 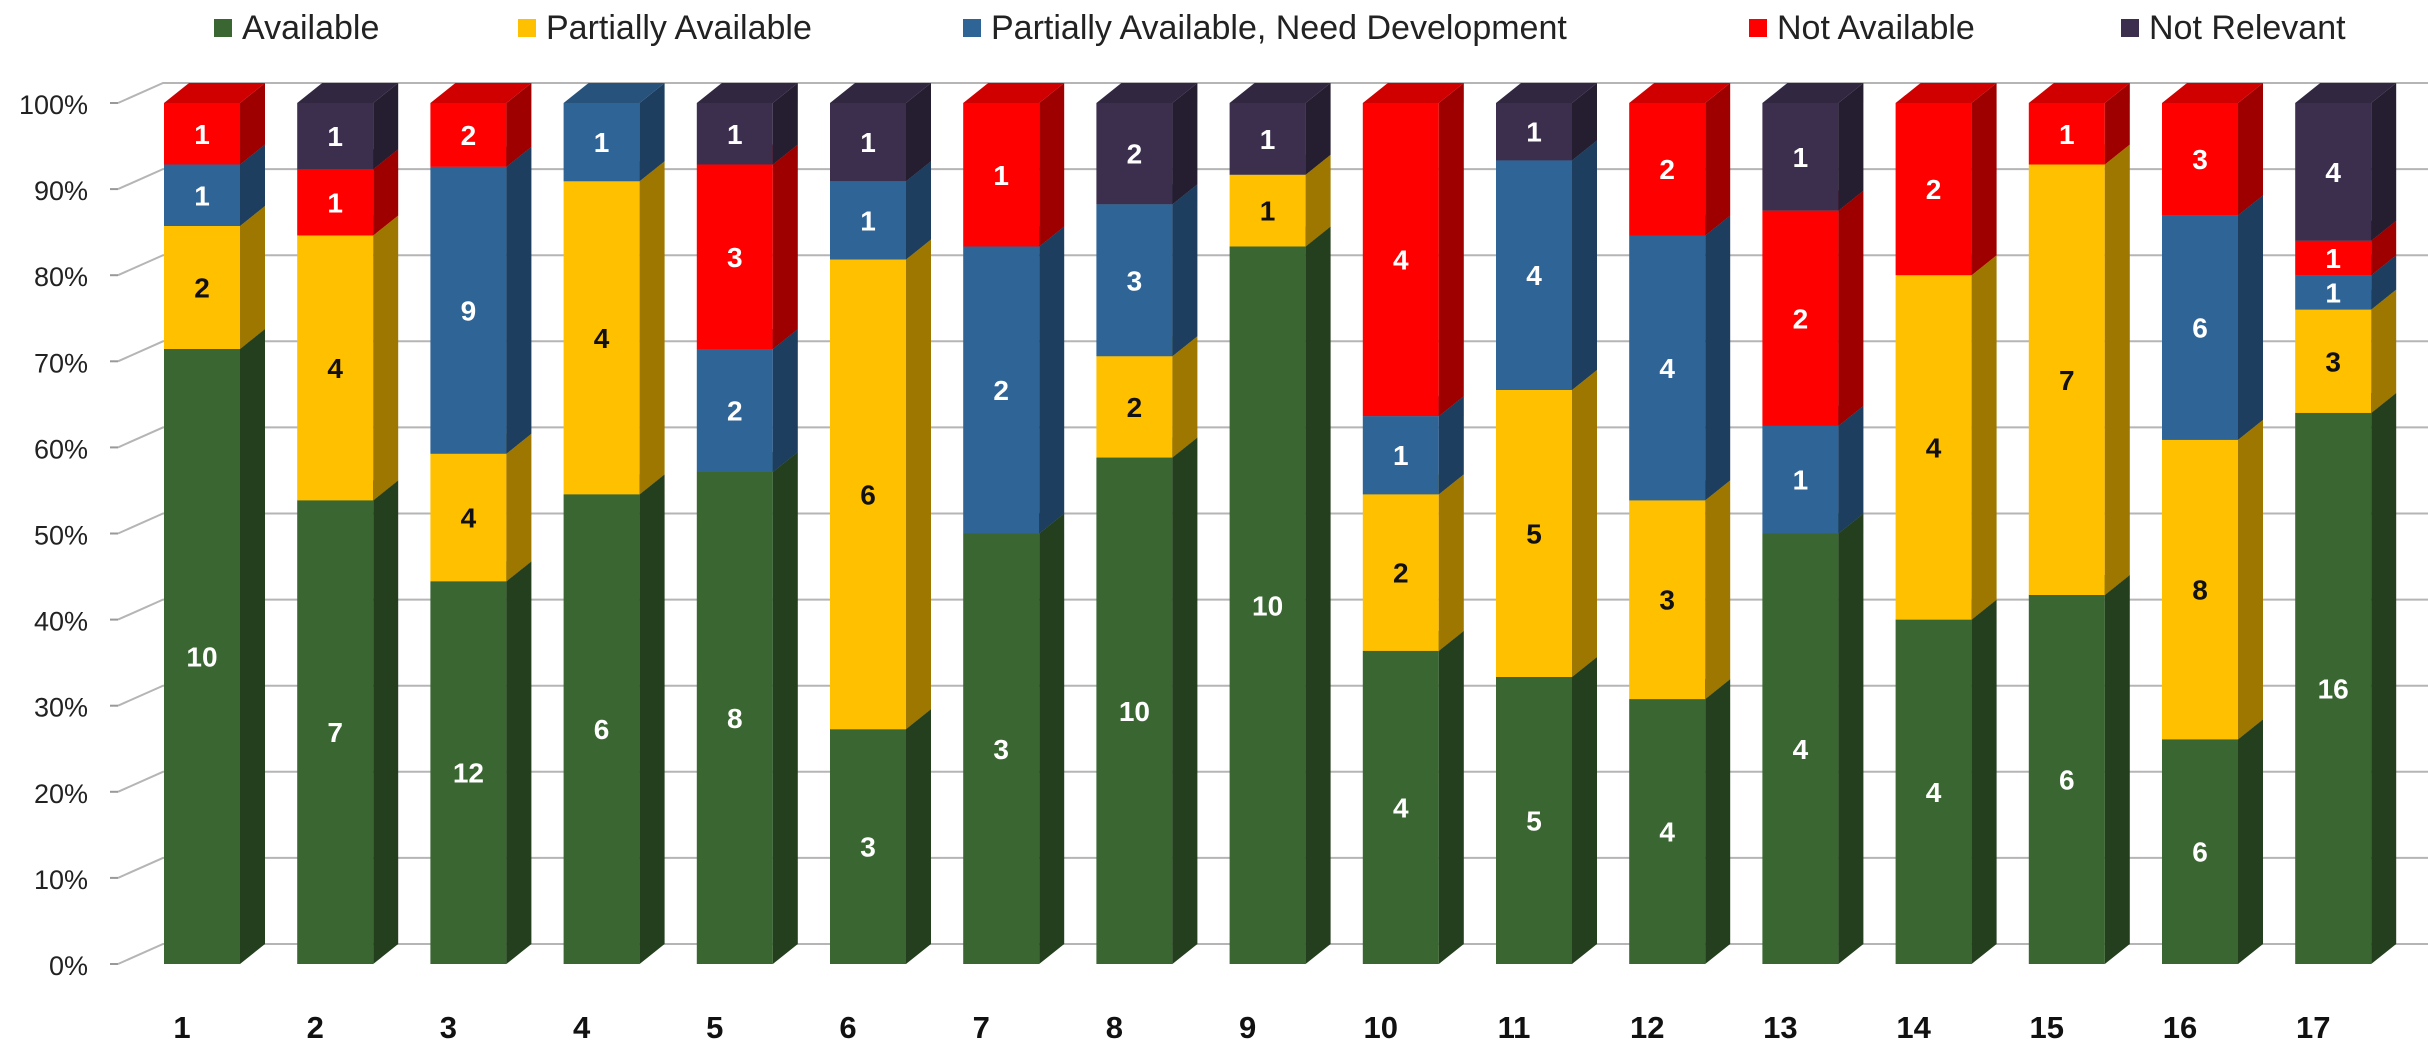 I want to click on bar-stack-1: 10211, so click(x=214, y=523).